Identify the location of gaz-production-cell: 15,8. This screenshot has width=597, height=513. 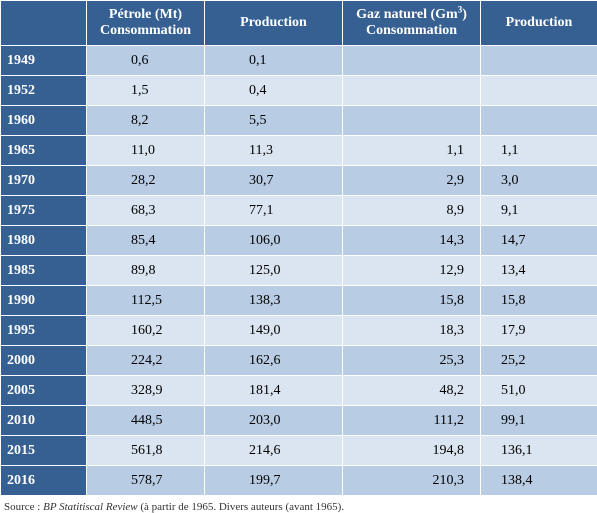
(539, 301).